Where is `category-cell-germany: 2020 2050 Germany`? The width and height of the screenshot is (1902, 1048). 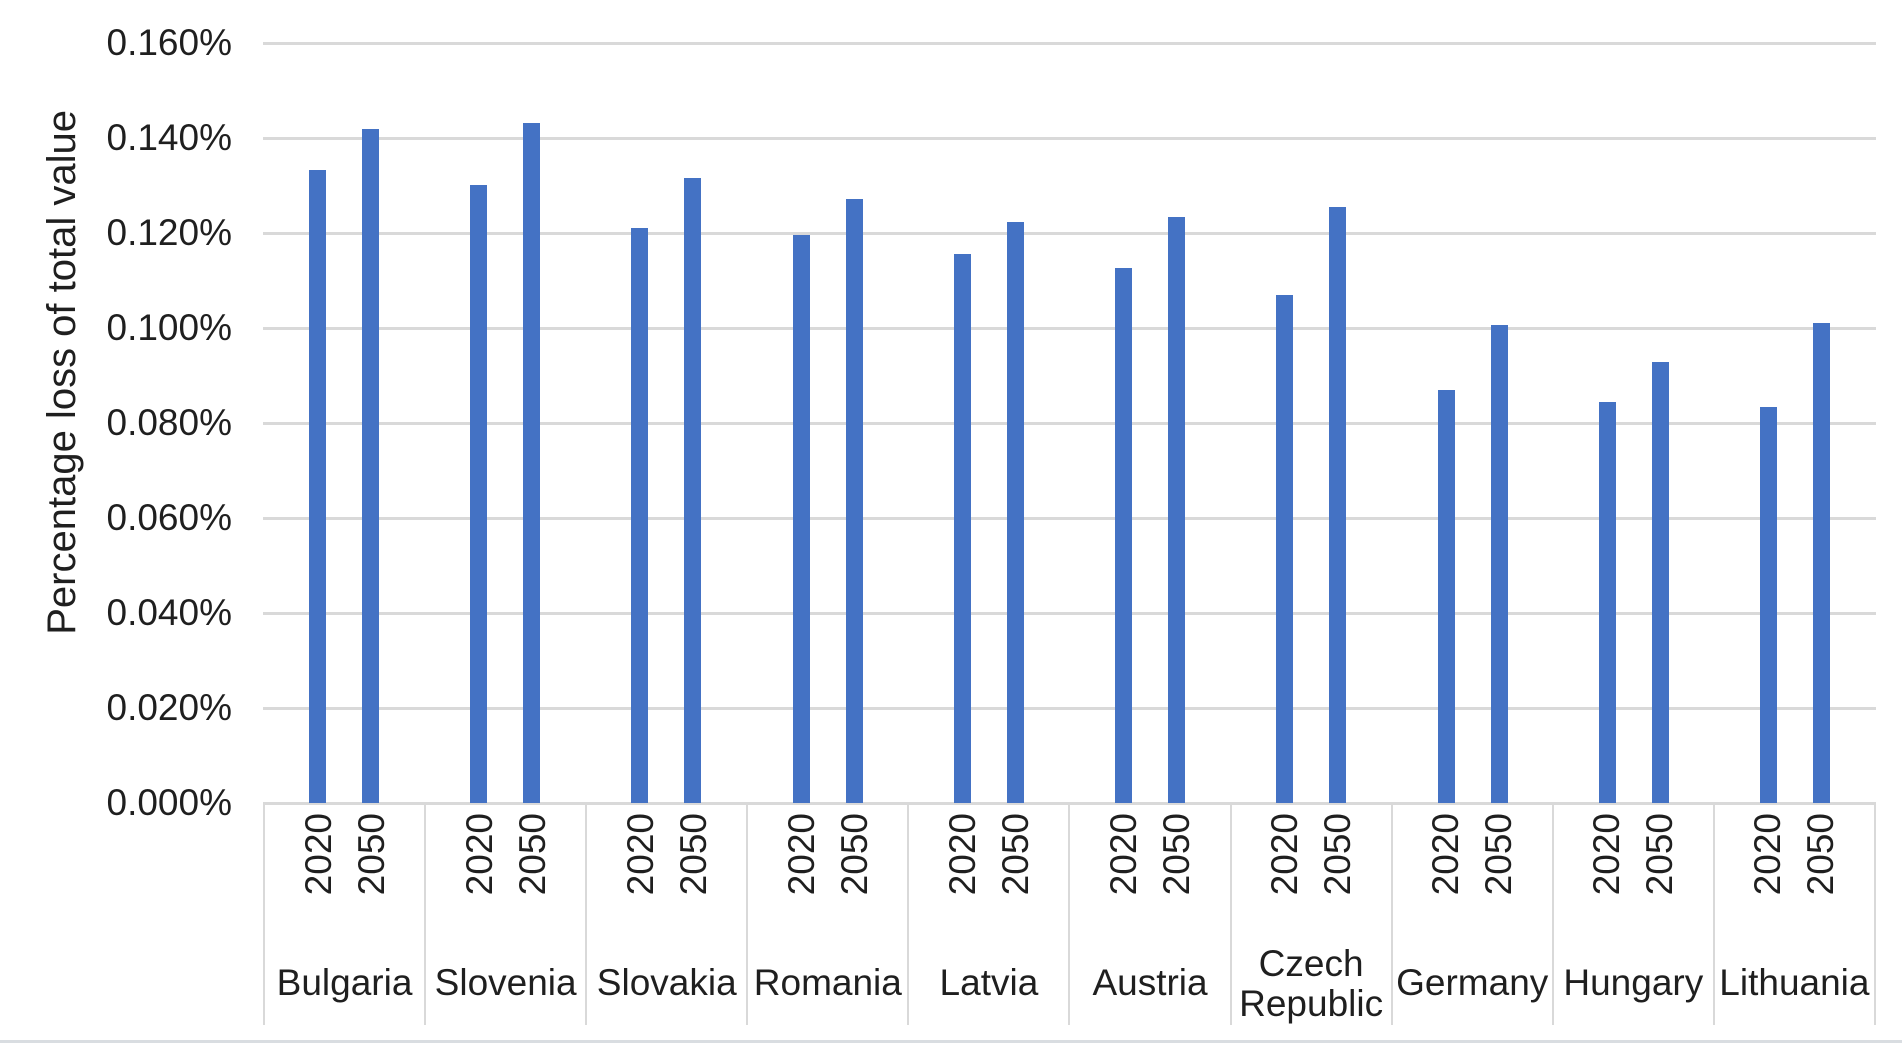 category-cell-germany: 2020 2050 Germany is located at coordinates (1471, 914).